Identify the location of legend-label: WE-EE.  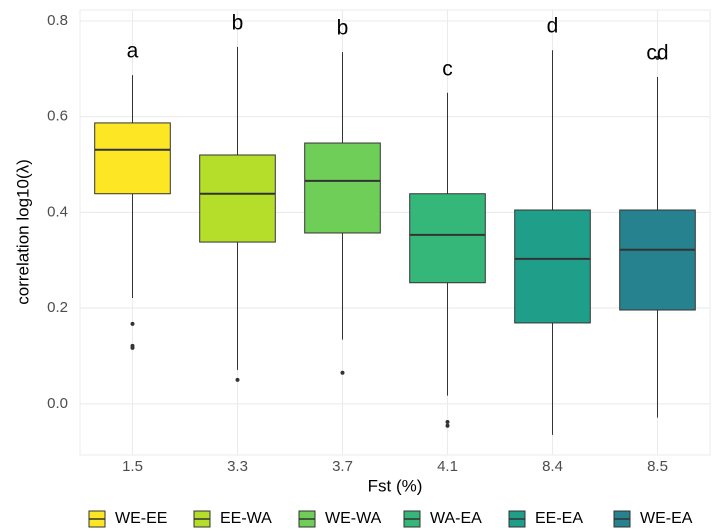
(141, 518).